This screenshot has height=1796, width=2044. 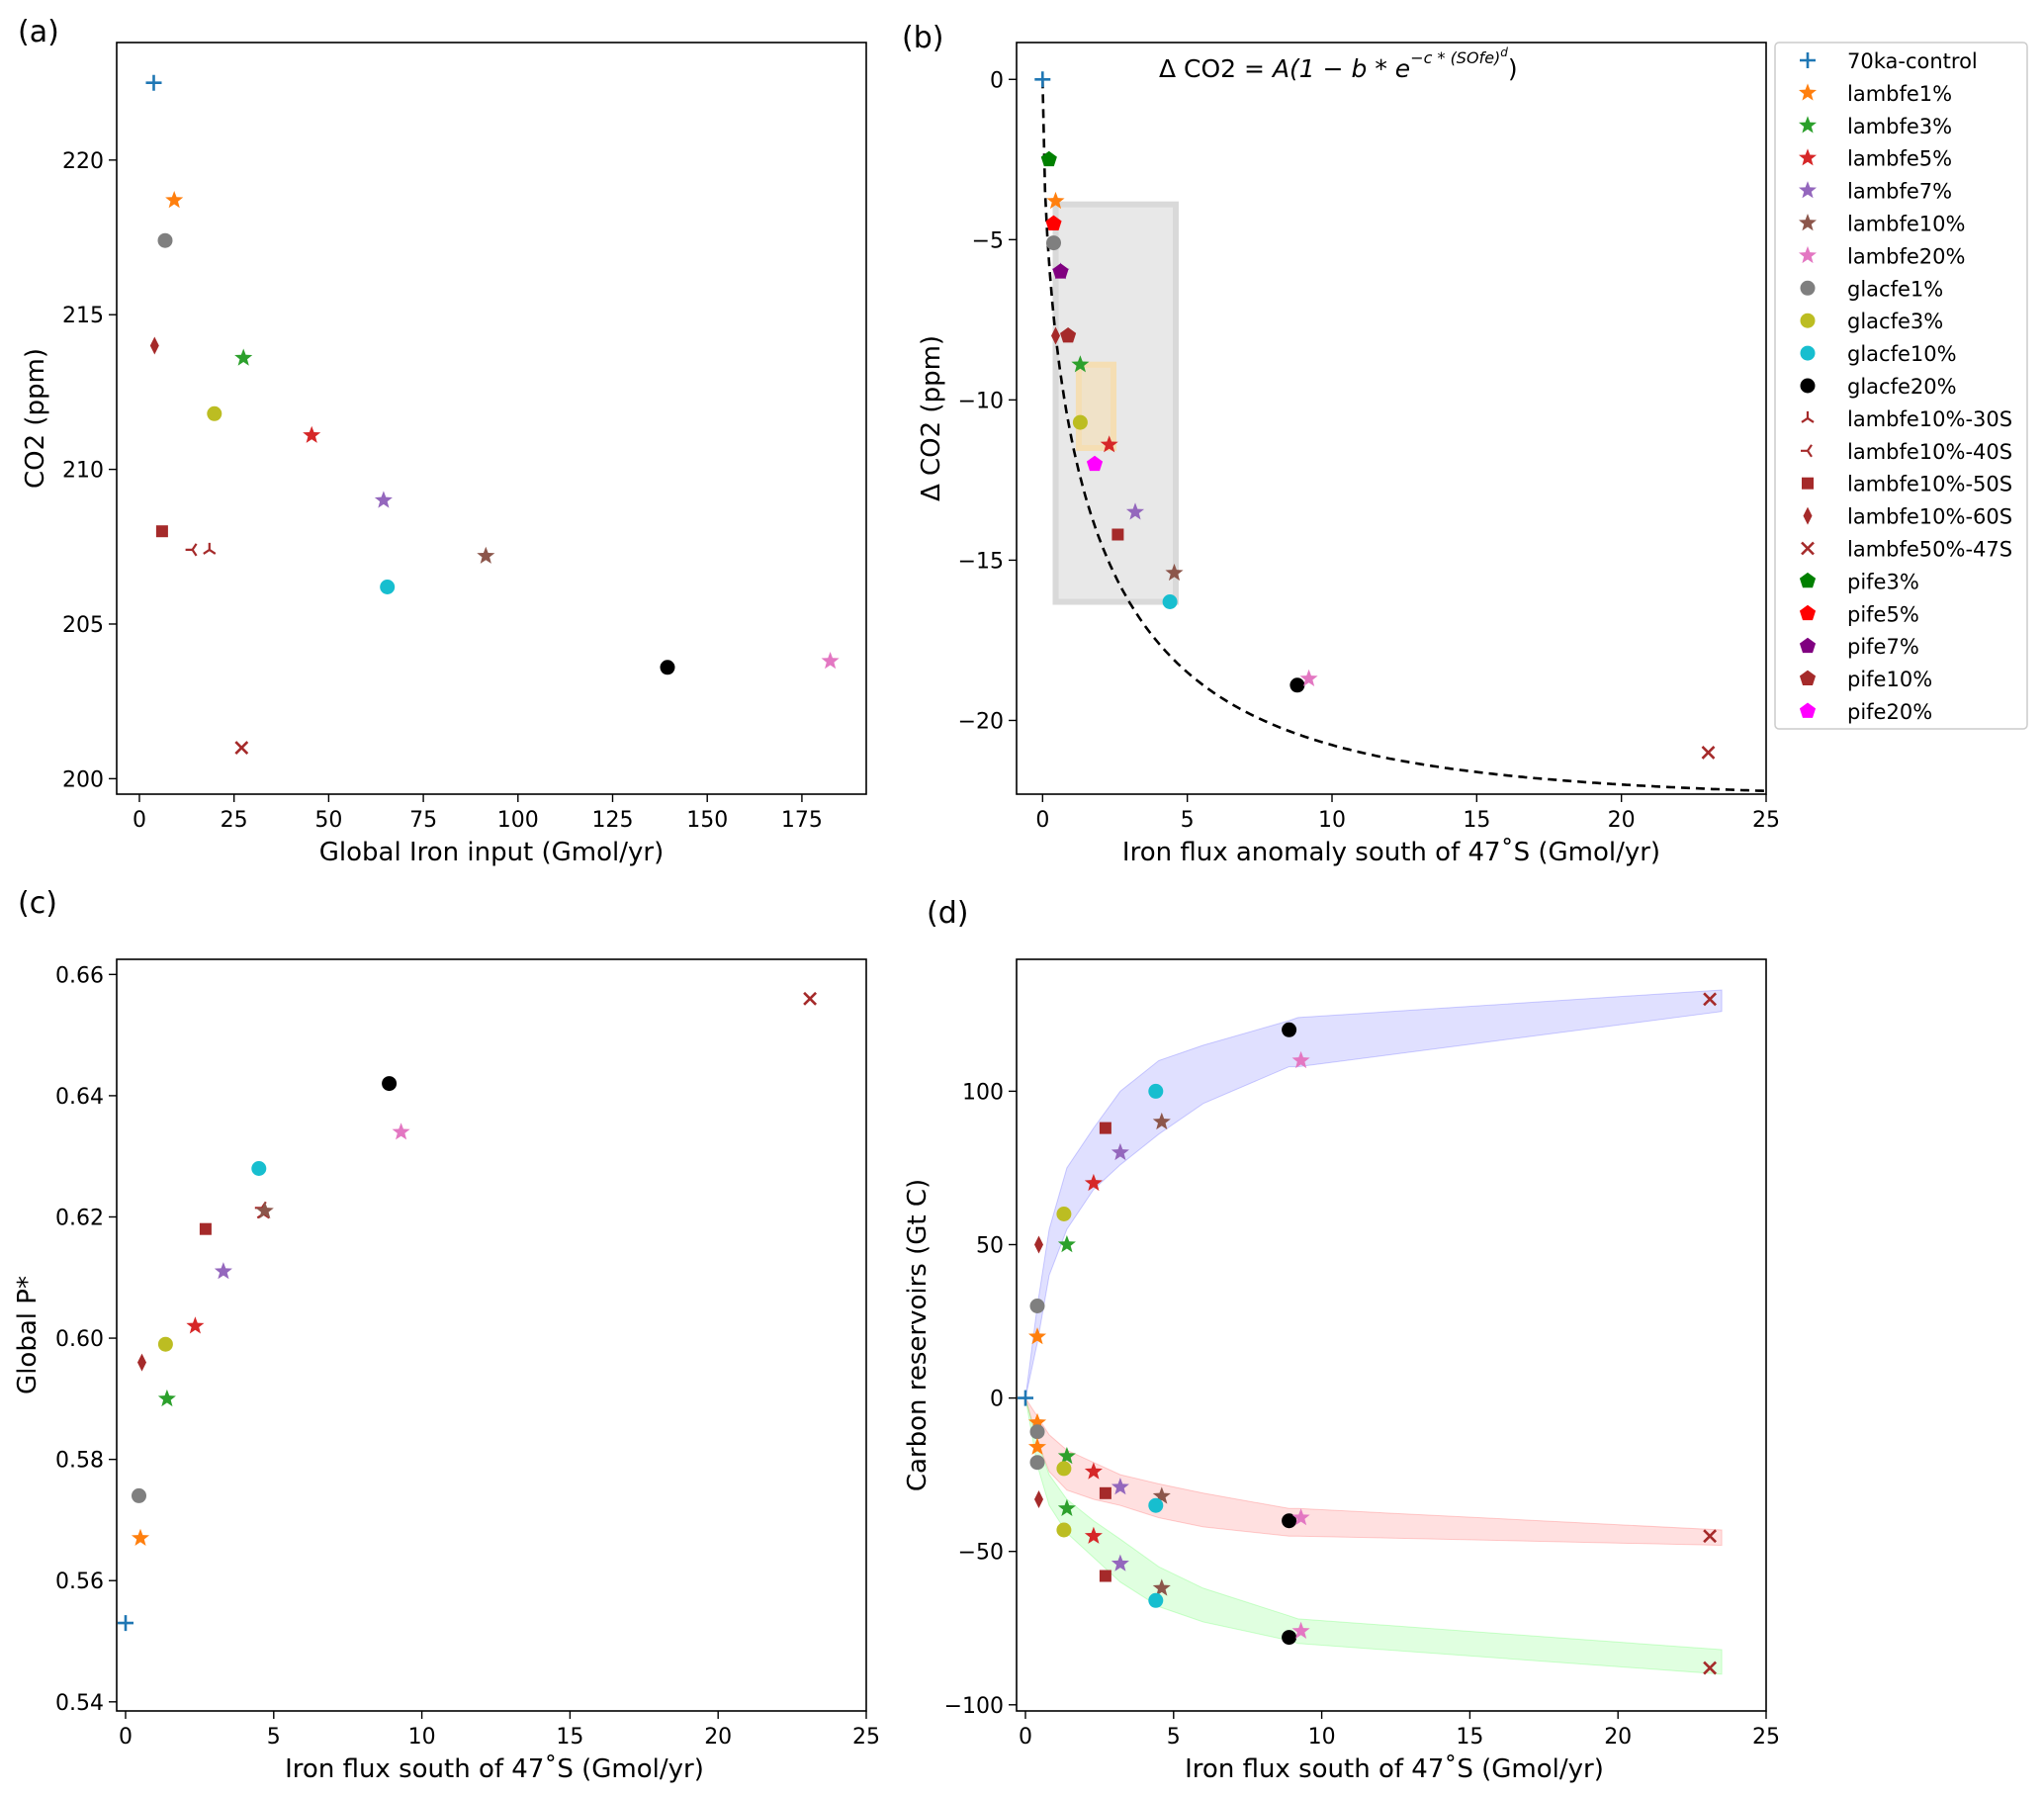 What do you see at coordinates (125, 1623) in the screenshot?
I see `point-70ka-control` at bounding box center [125, 1623].